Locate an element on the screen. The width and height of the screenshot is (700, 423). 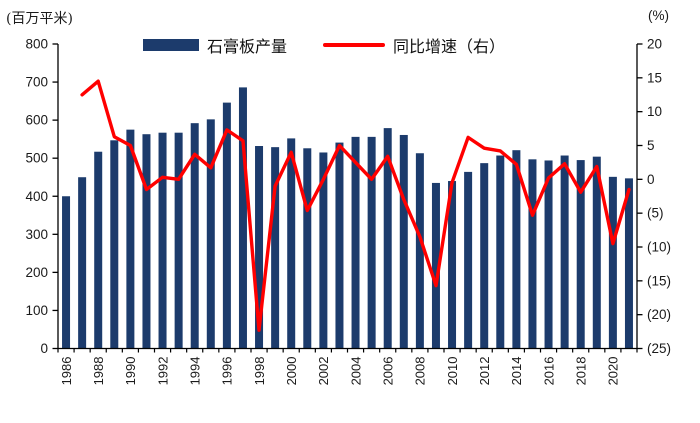
bar-2018 is located at coordinates (580, 254).